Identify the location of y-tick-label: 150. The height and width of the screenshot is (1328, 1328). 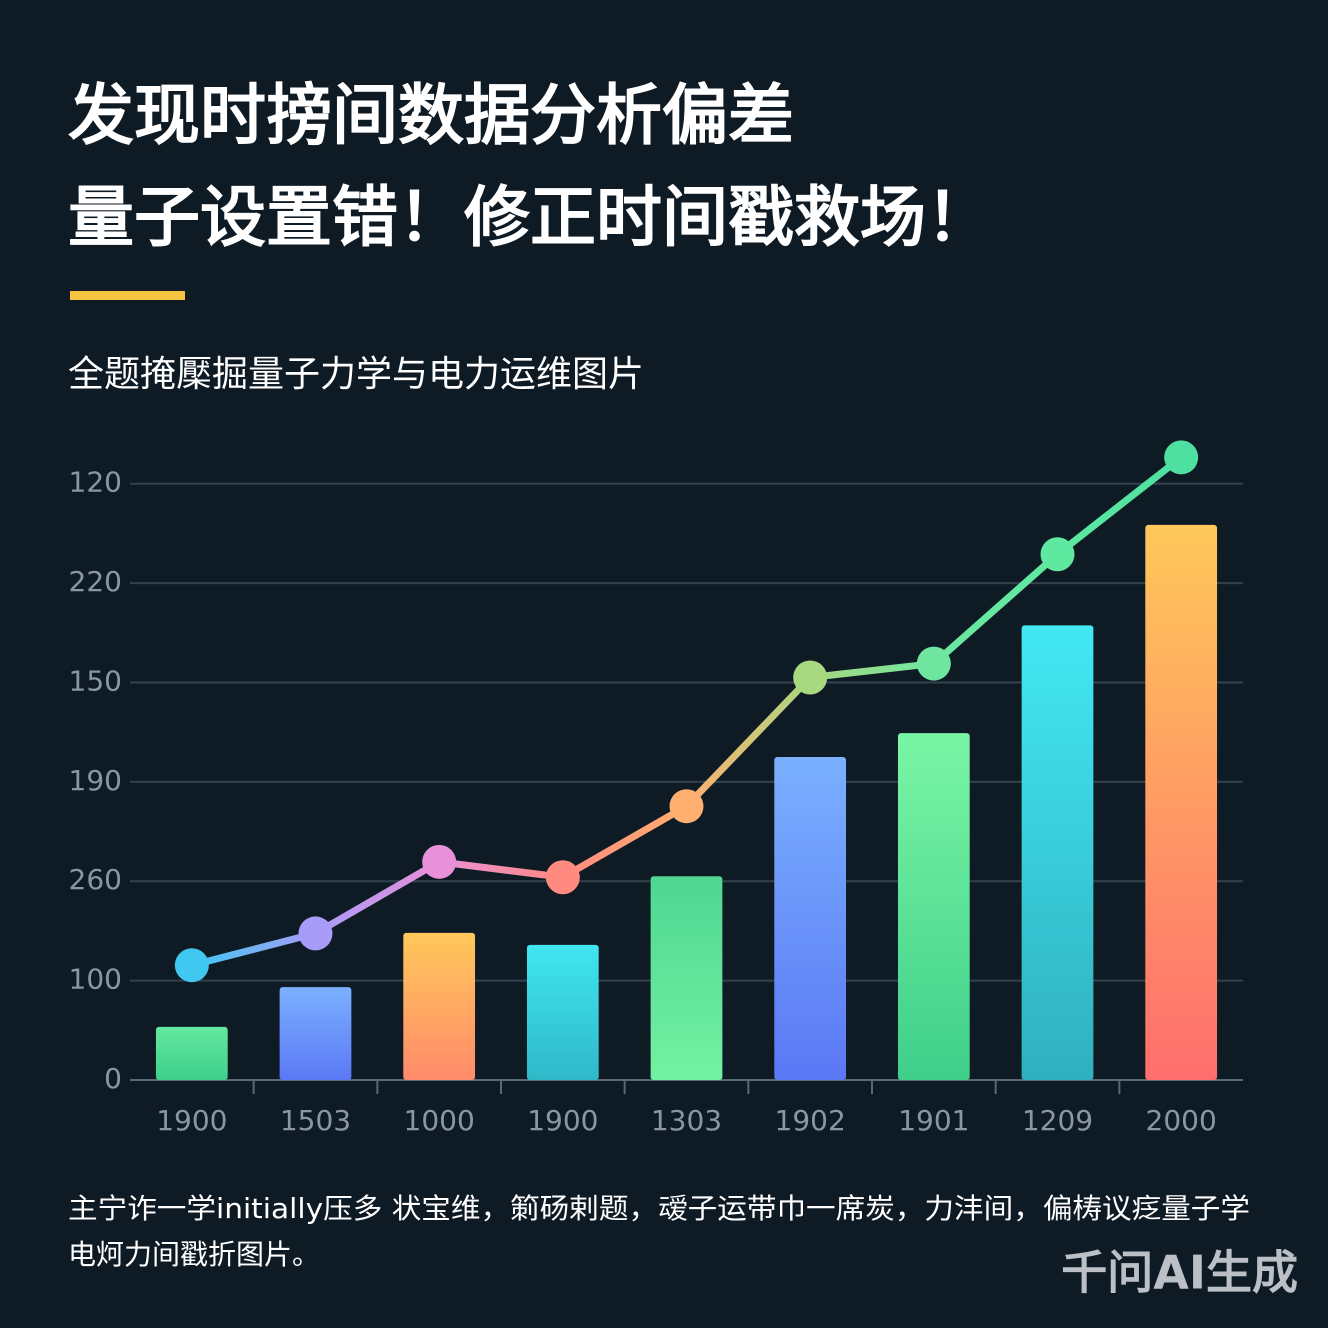
(95, 680).